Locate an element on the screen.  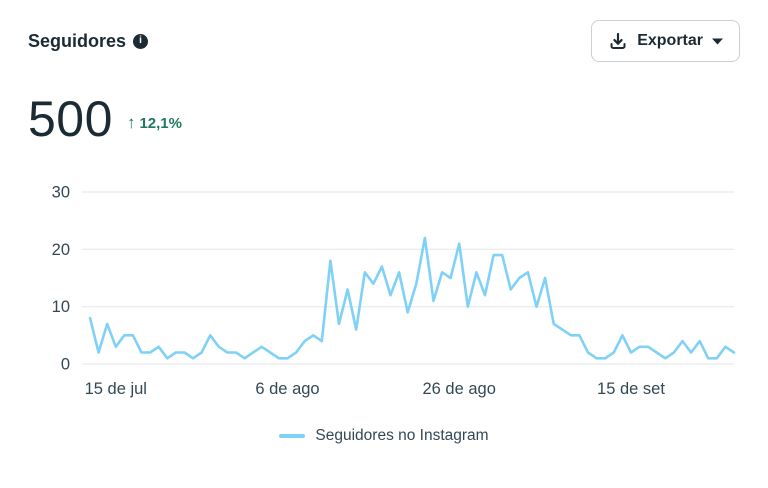
svg-text: 15 de jul is located at coordinates (116, 389).